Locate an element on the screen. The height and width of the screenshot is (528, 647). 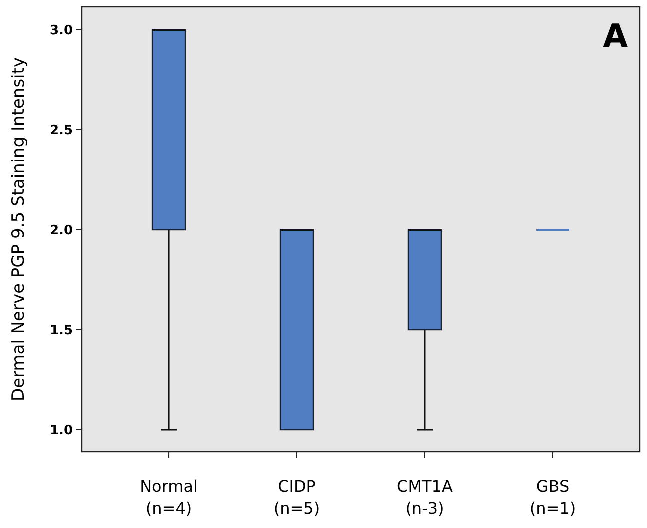
y-tick-label: 1.0 is located at coordinates (61, 431).